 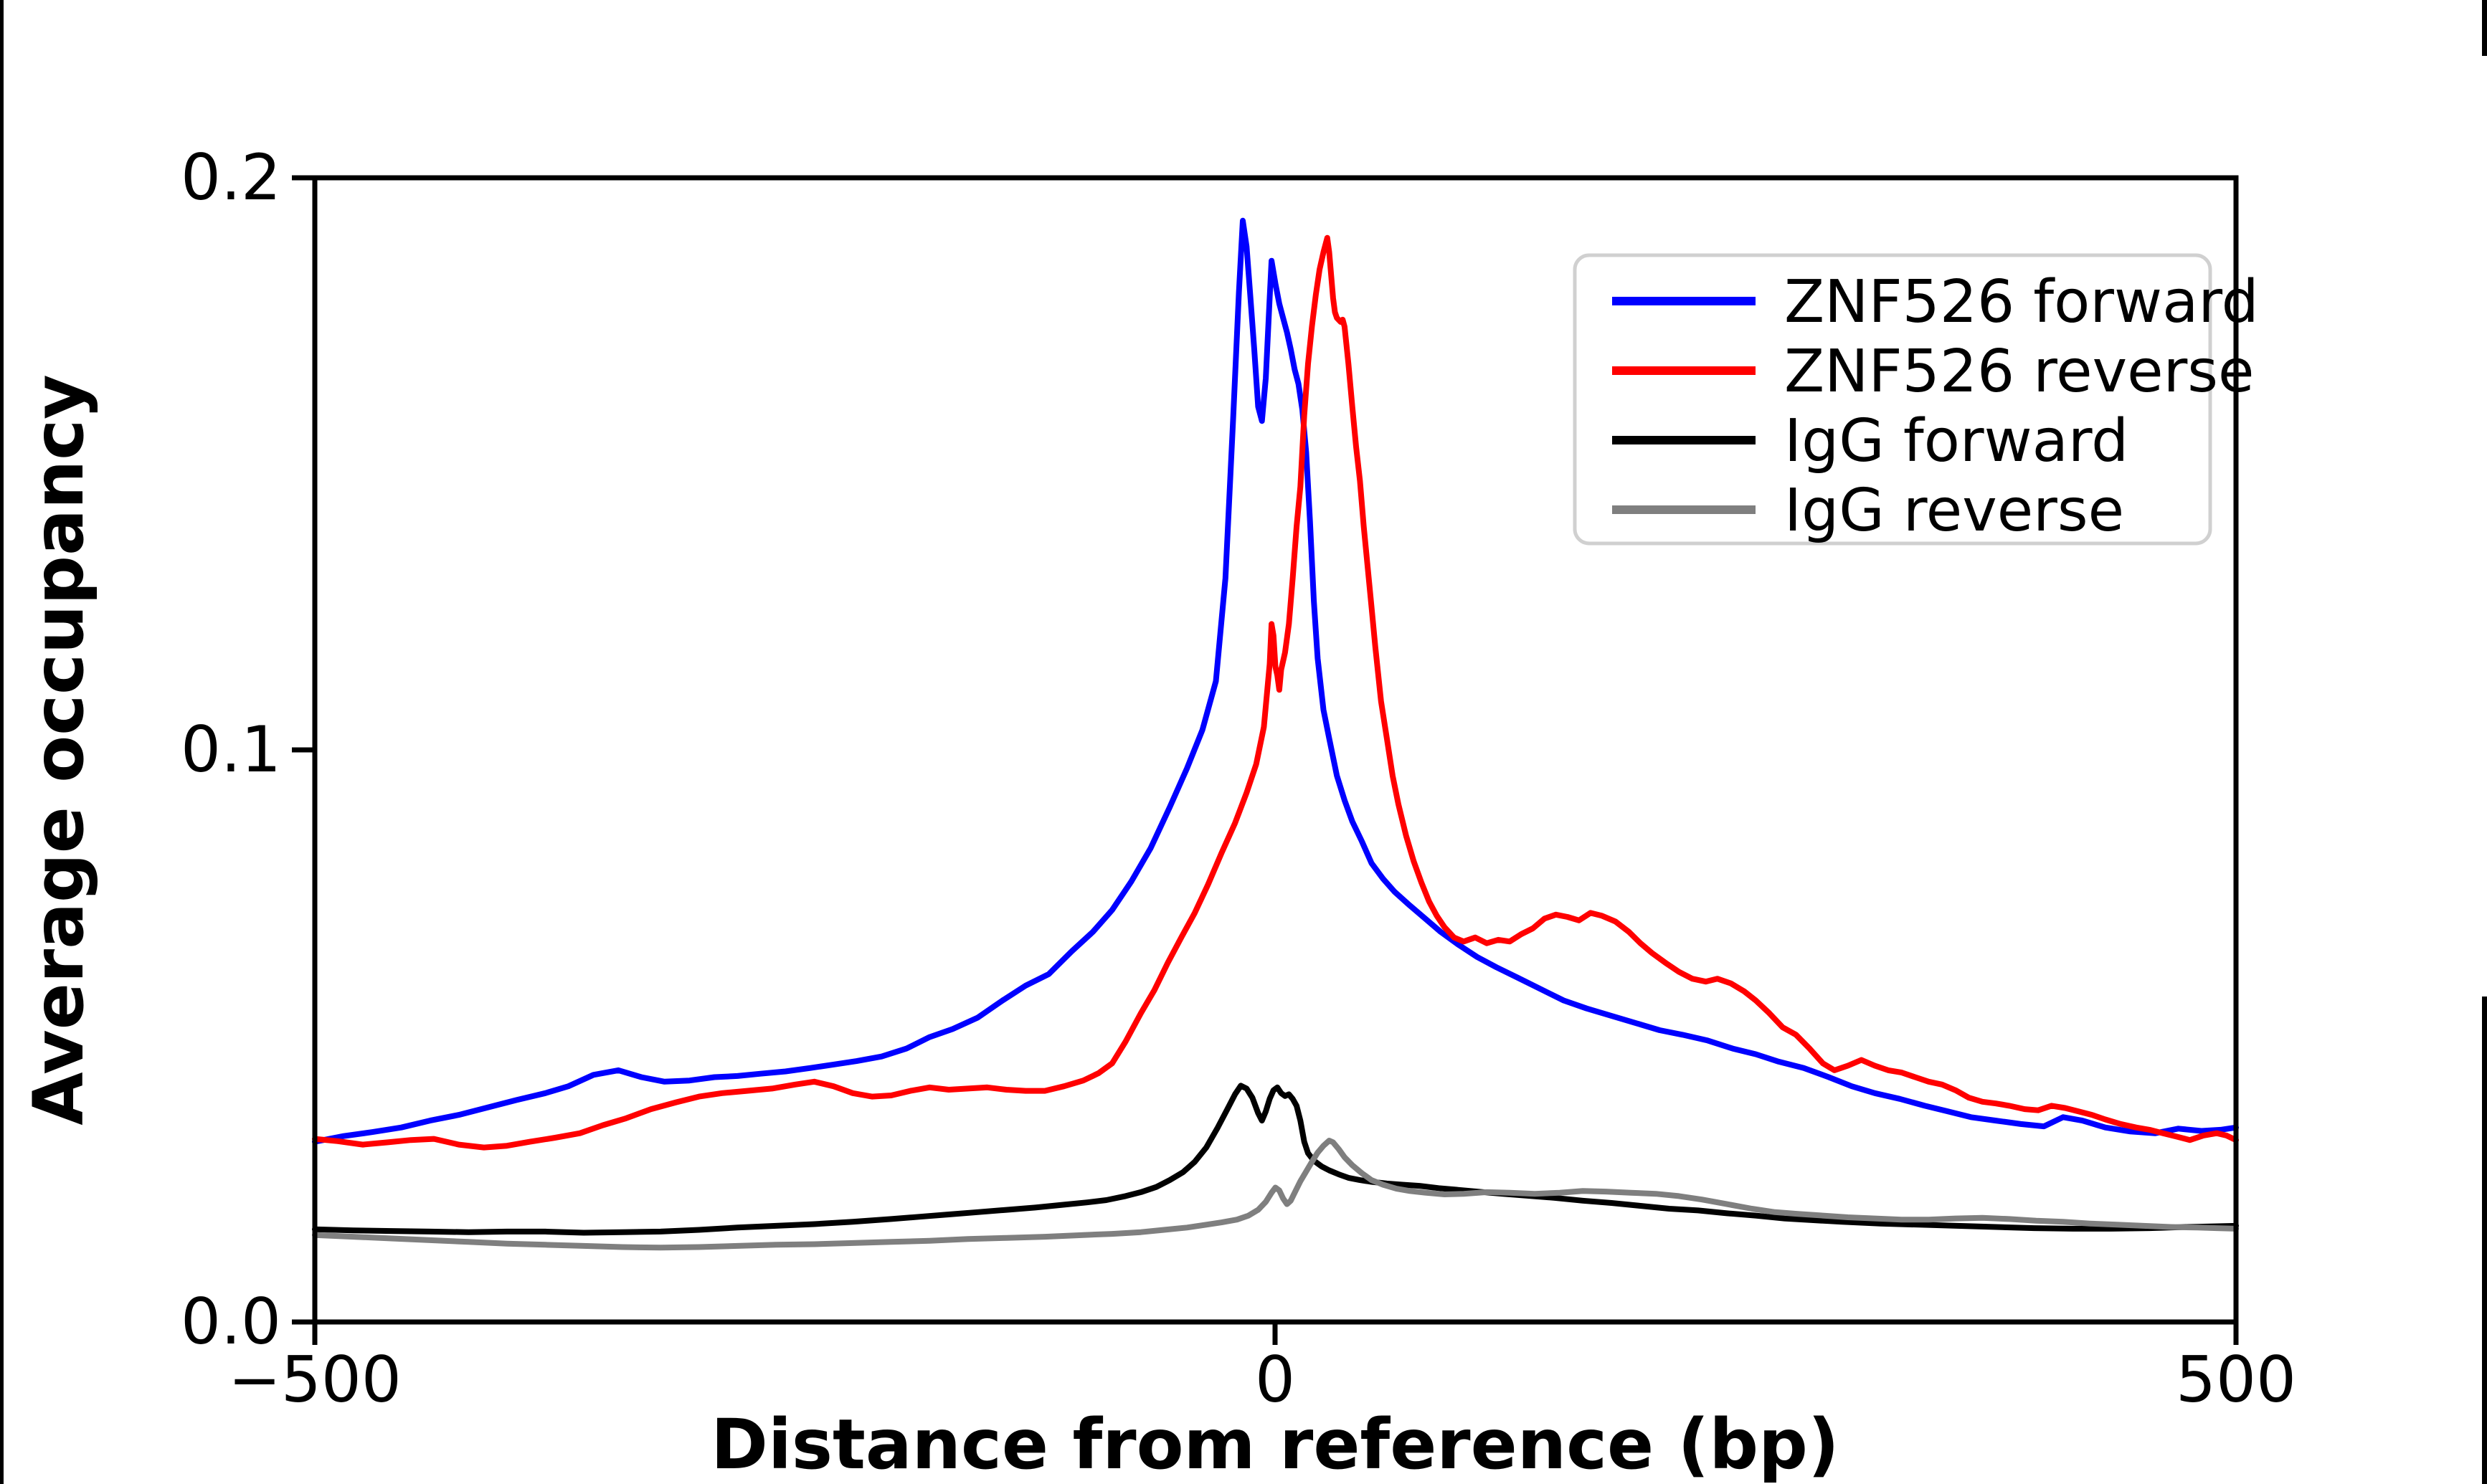 What do you see at coordinates (231, 750) in the screenshot?
I see `y-tick-label-0.1: 0.1` at bounding box center [231, 750].